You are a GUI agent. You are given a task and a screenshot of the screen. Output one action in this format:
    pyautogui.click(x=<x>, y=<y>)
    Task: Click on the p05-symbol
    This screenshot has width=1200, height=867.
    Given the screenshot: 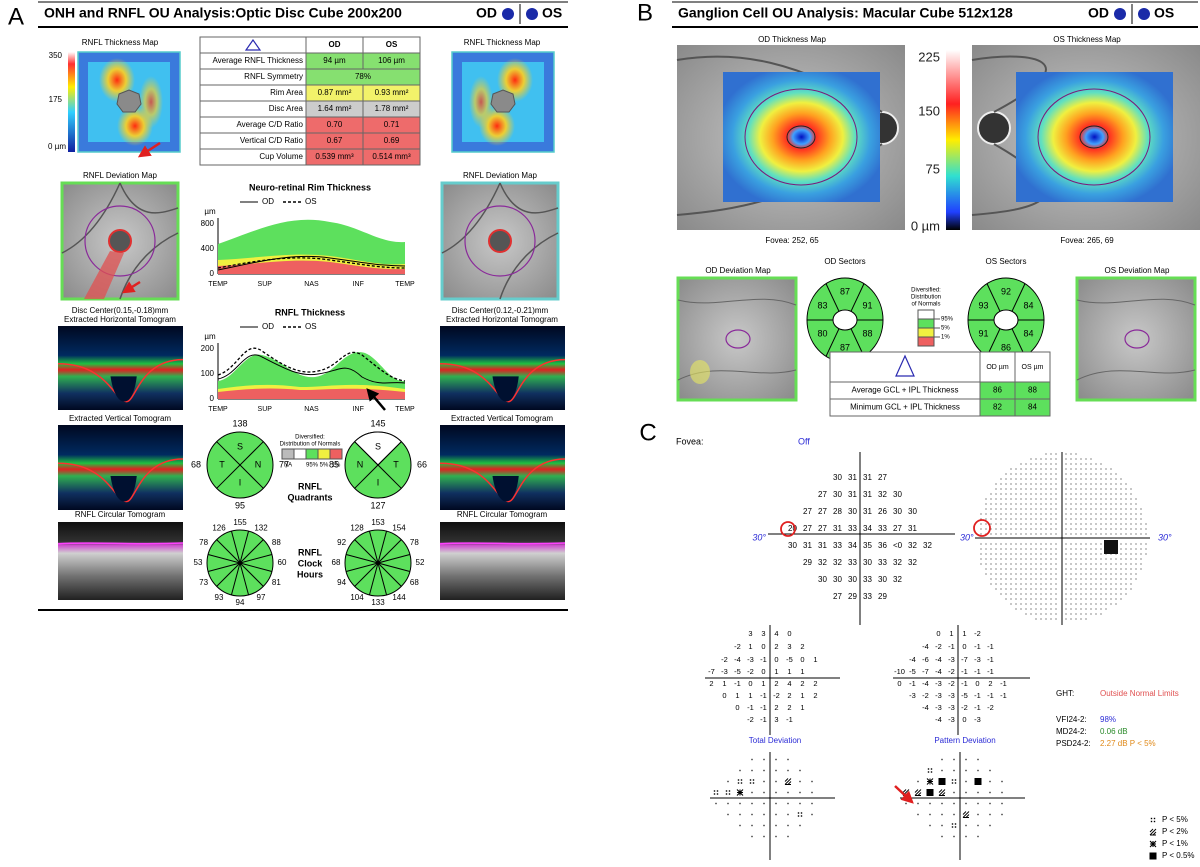 What is the action you would take?
    pyautogui.click(x=1153, y=856)
    